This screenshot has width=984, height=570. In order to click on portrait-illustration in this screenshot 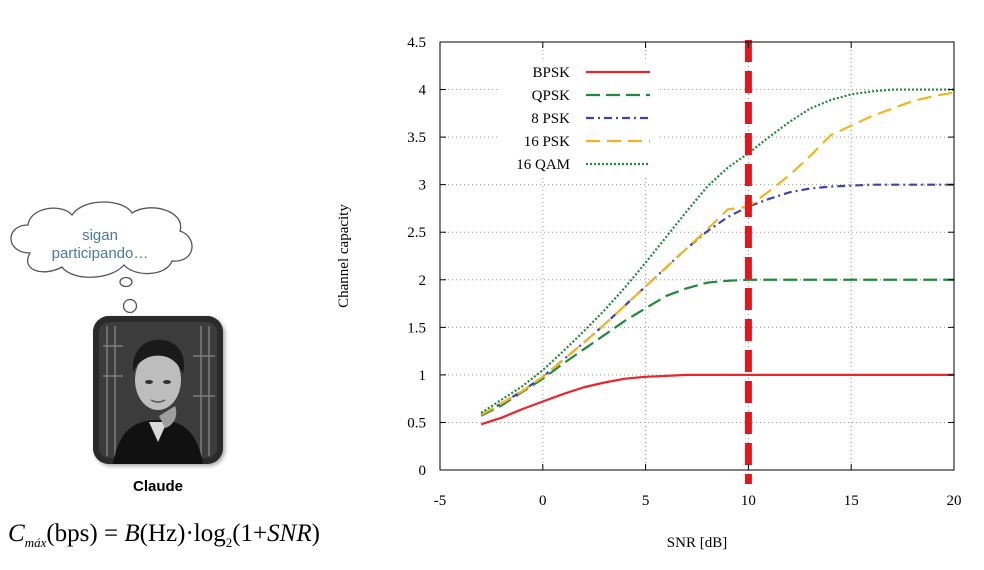, I will do `click(158, 390)`.